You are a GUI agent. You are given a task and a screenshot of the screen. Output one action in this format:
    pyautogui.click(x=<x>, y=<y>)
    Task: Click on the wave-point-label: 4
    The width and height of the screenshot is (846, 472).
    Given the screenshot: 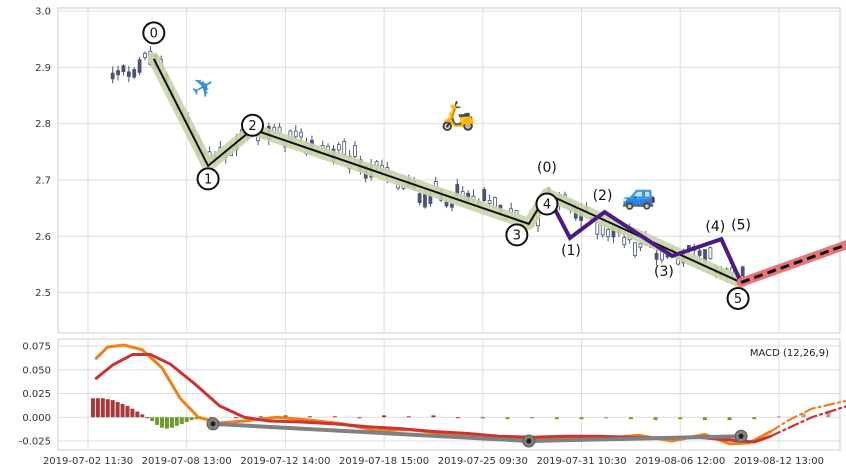 What is the action you would take?
    pyautogui.click(x=547, y=205)
    